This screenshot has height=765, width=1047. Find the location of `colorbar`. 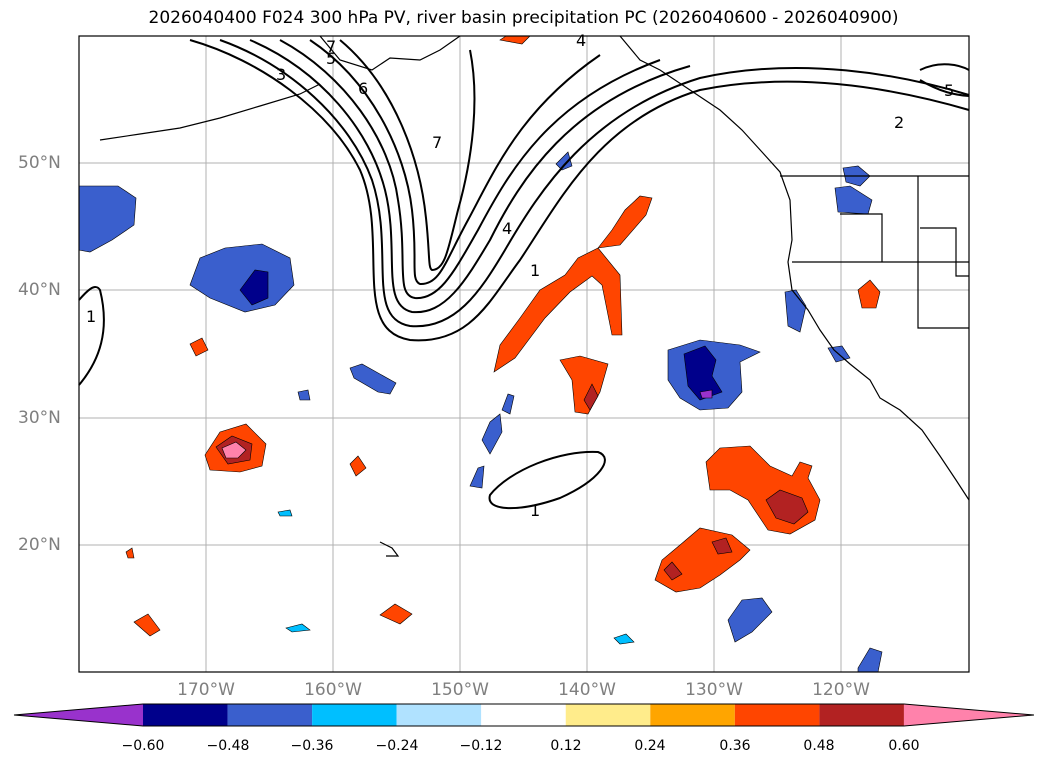

colorbar is located at coordinates (523, 715).